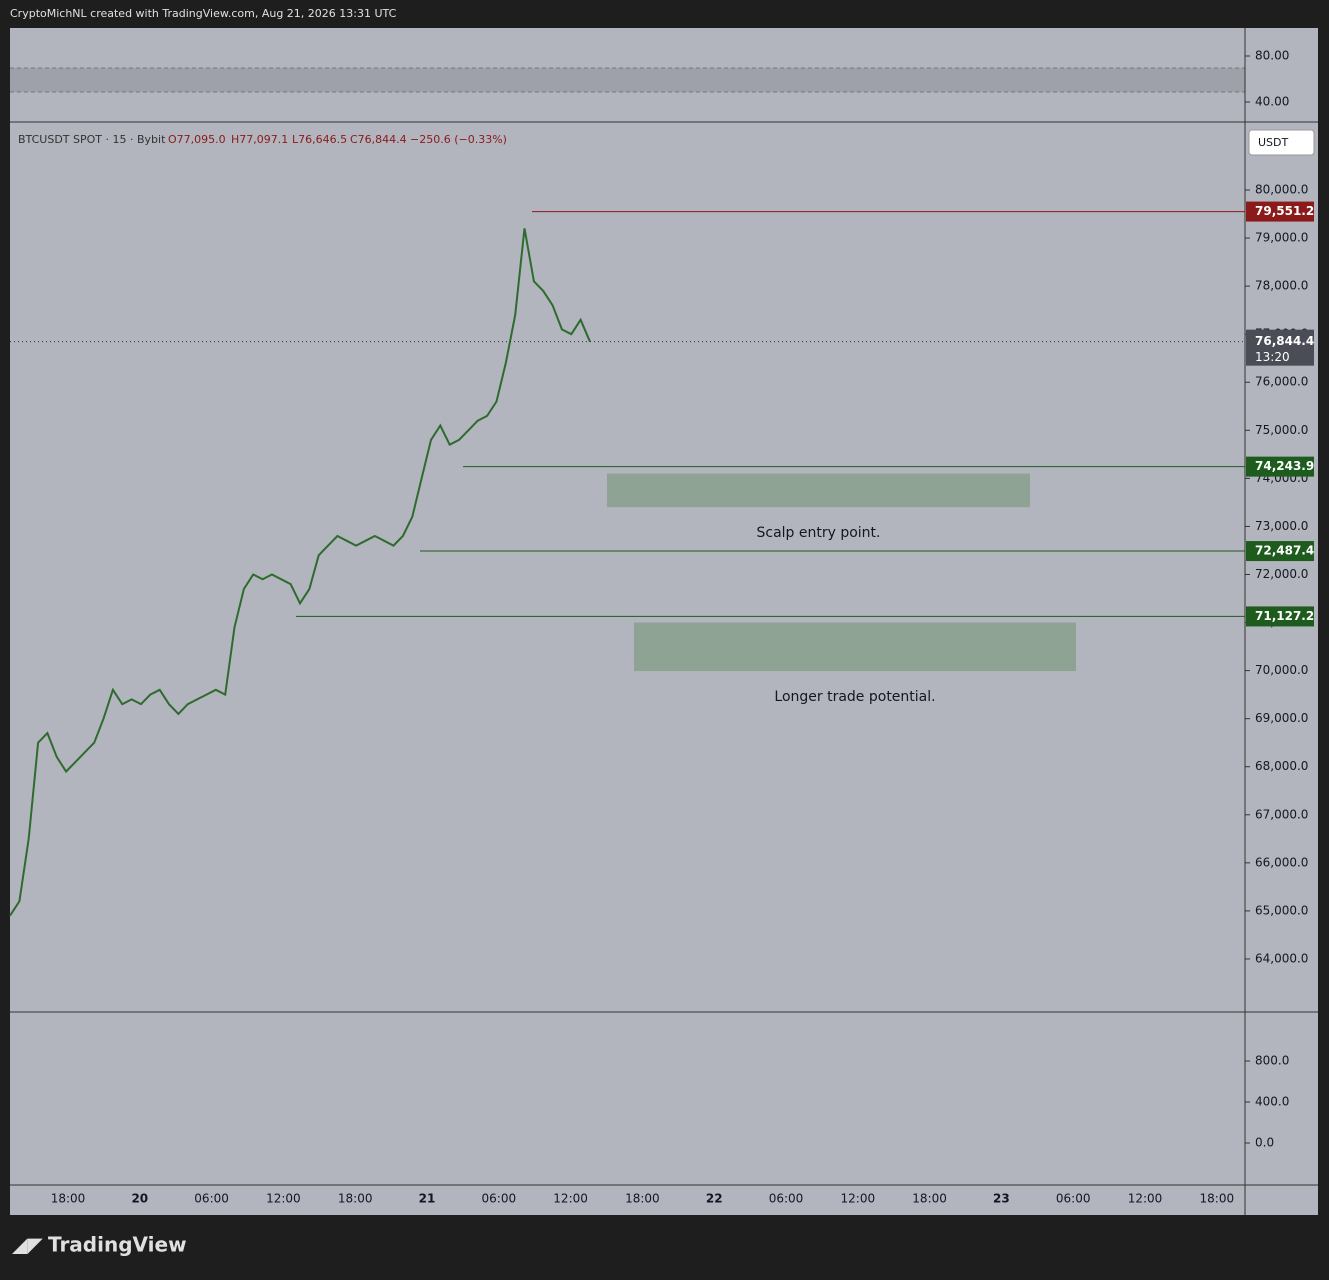  What do you see at coordinates (818, 533) in the screenshot?
I see `zone-label: Scalp entry point.` at bounding box center [818, 533].